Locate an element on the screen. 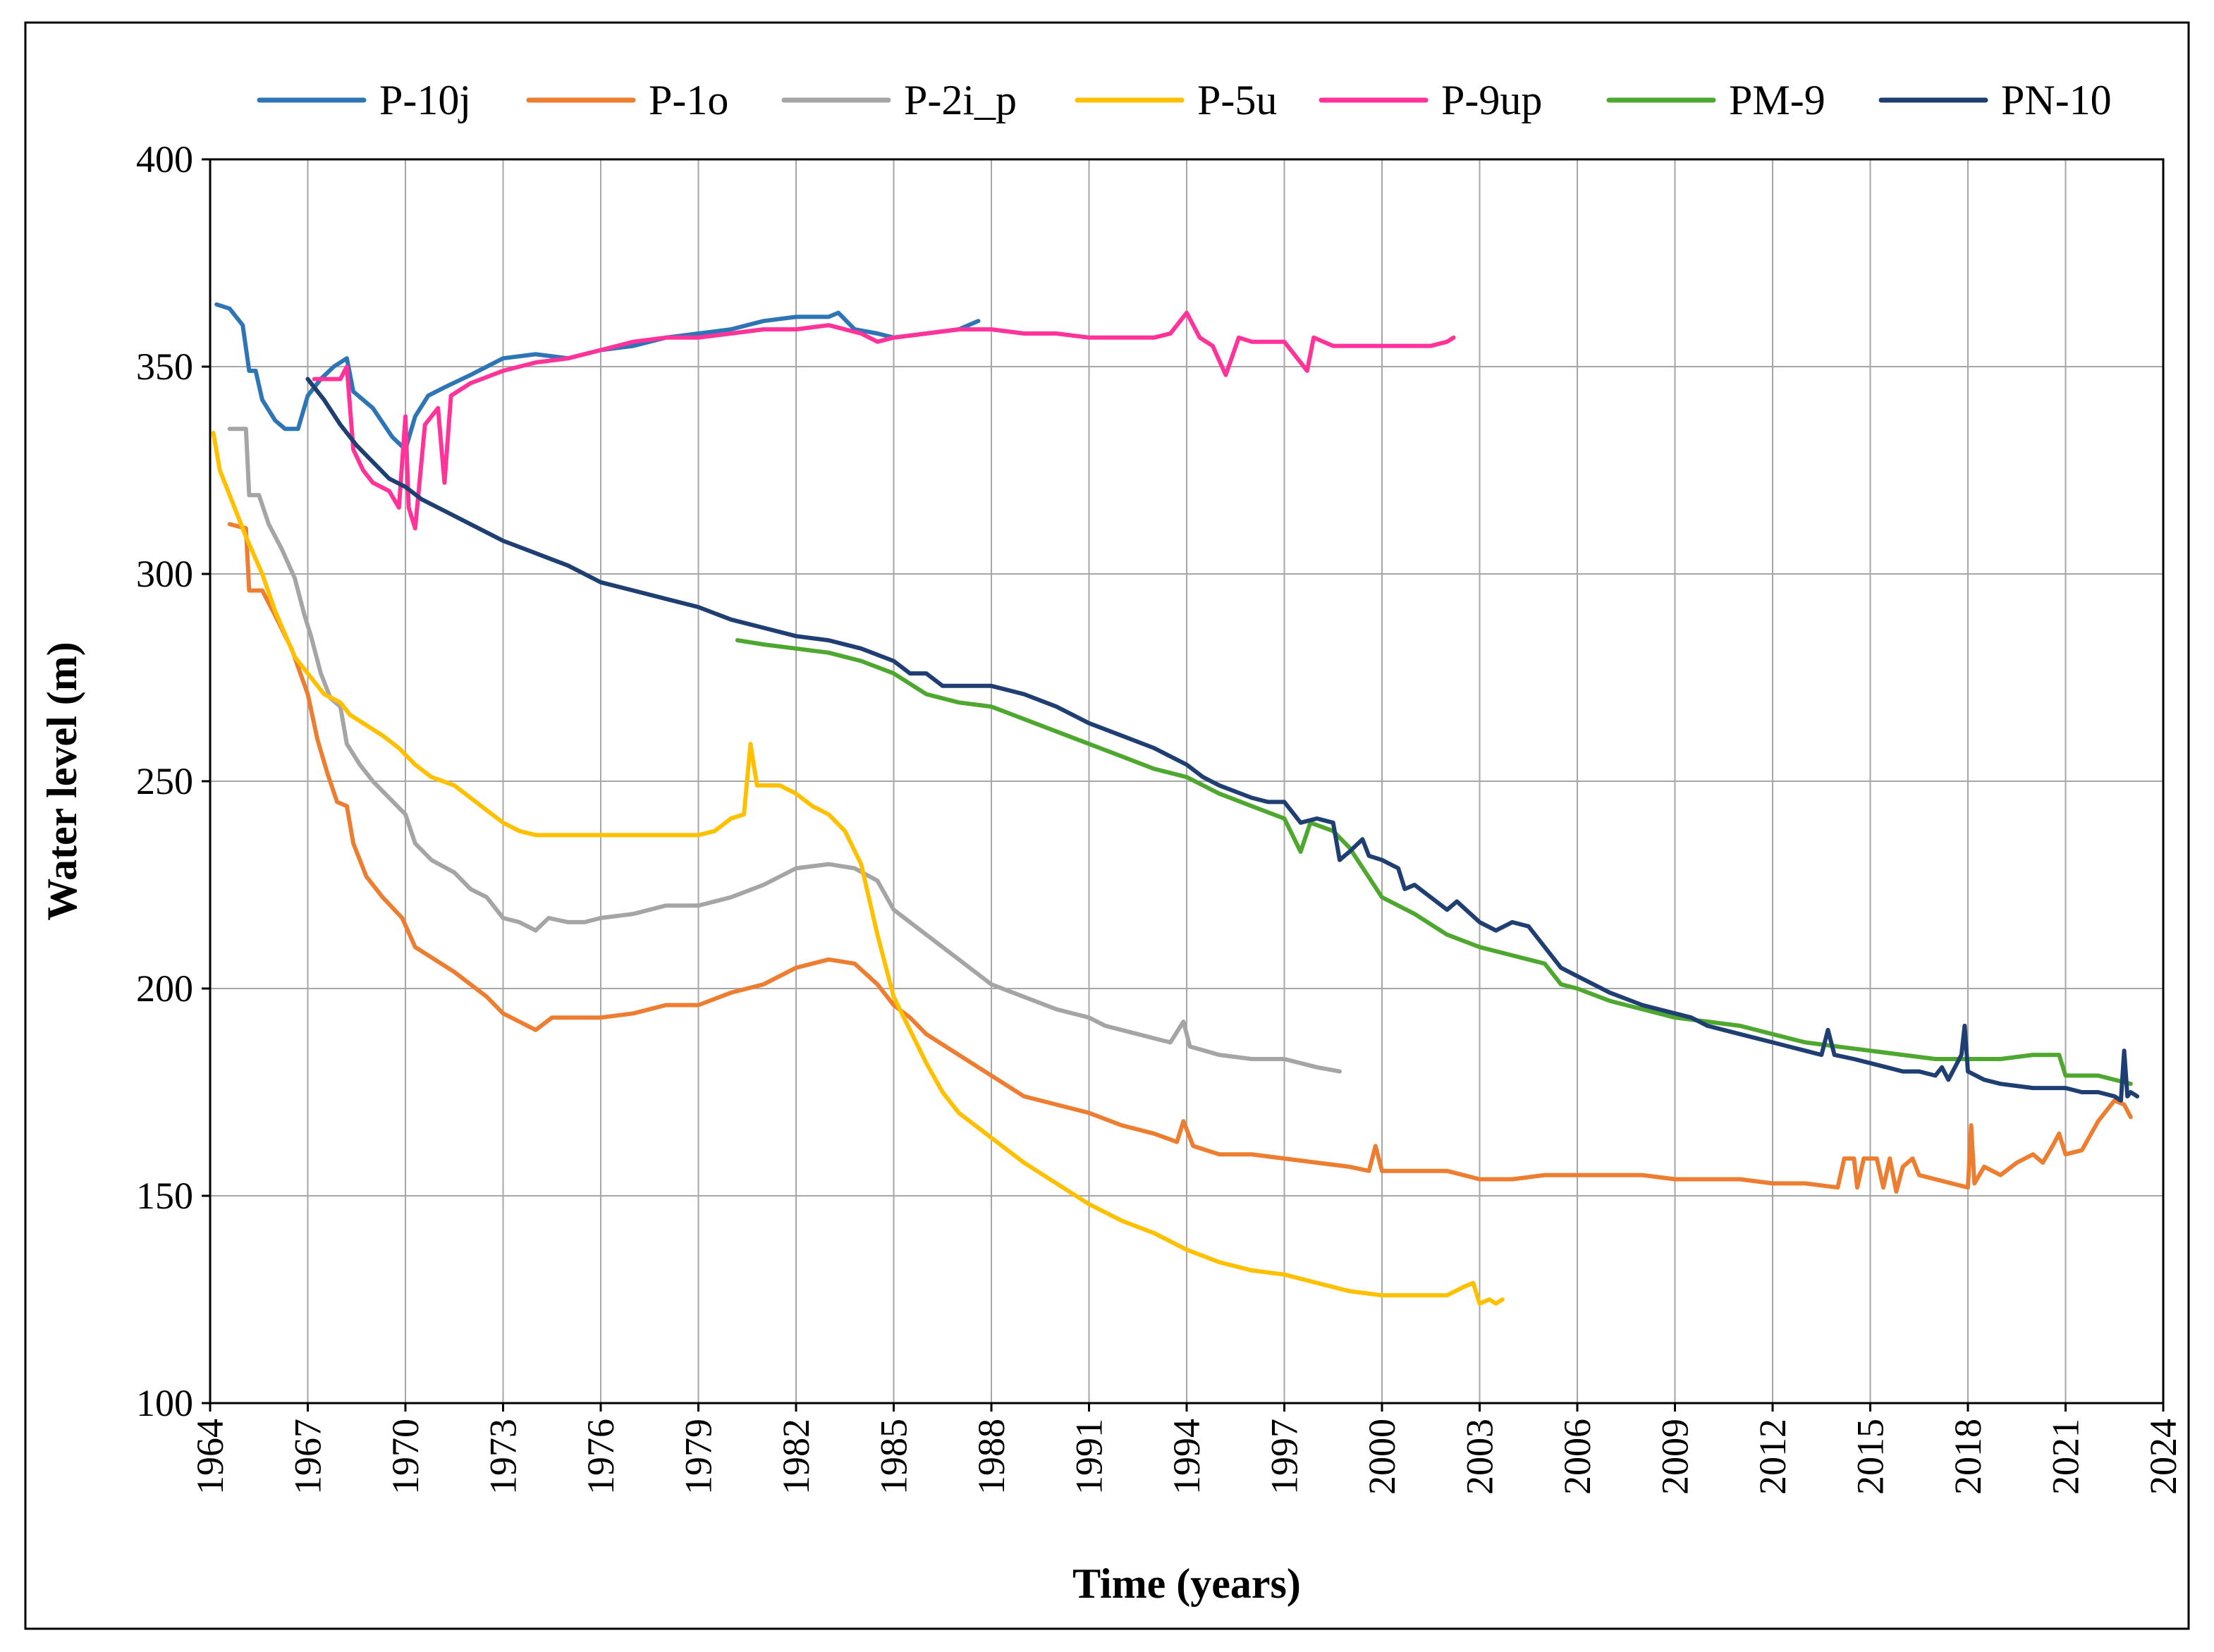 The image size is (2214, 1652). y-axis-ticks: 100 150 200 250 300 350 400 is located at coordinates (173, 781).